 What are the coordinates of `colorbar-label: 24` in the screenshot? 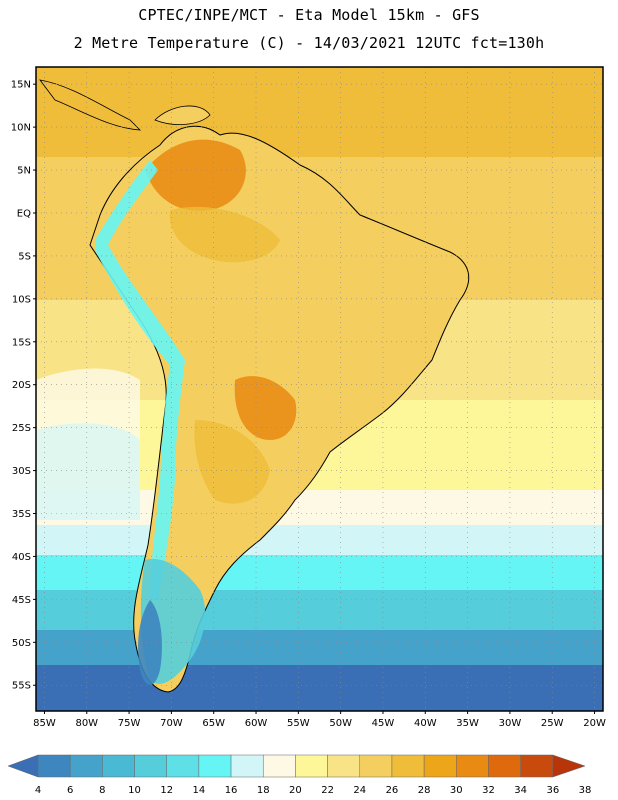 It's located at (359, 790).